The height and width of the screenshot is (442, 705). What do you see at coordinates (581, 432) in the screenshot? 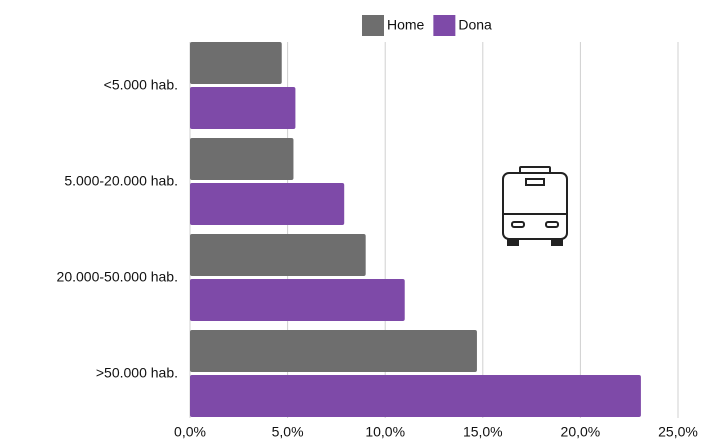
I see `x-tick-label: 20,0%` at bounding box center [581, 432].